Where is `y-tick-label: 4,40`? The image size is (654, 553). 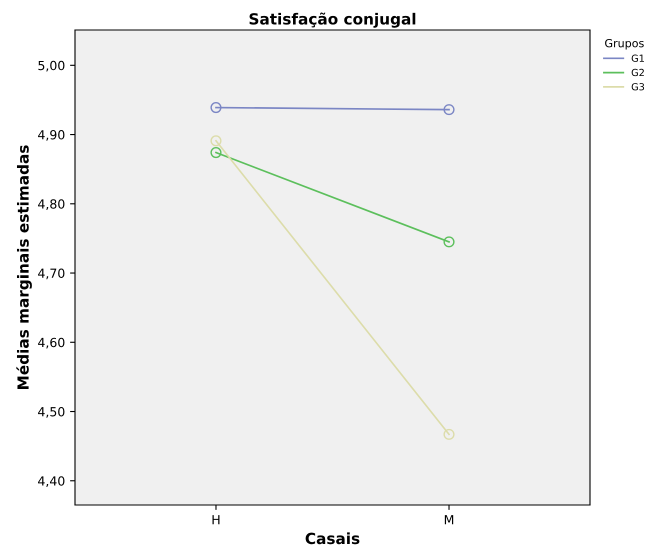 y-tick-label: 4,40 is located at coordinates (51, 481).